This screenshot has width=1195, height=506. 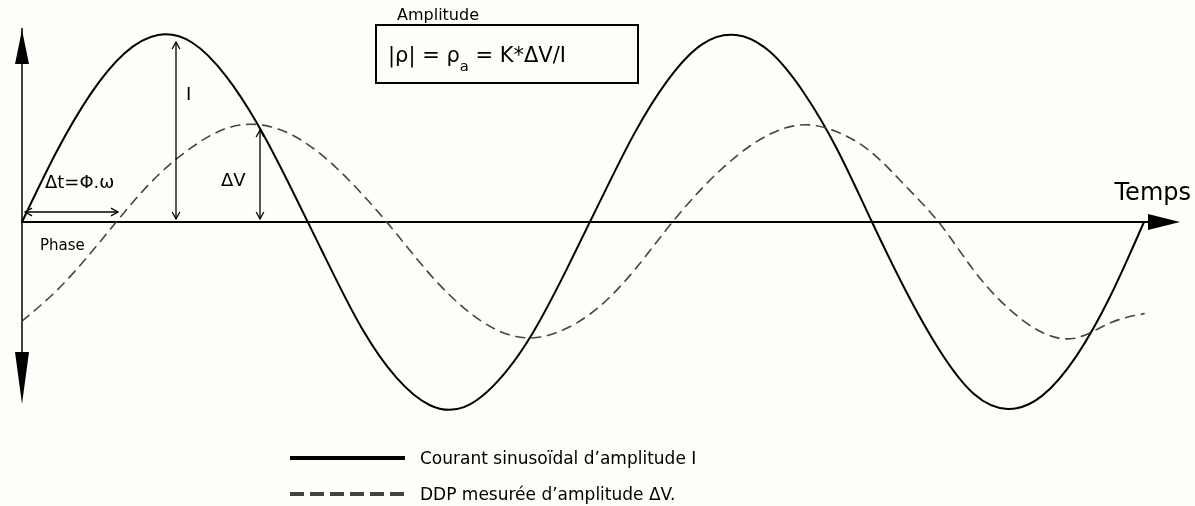 What do you see at coordinates (477, 58) in the screenshot?
I see `annotation: |ρ| = ρ$_{a}$ = K*ΔV/I` at bounding box center [477, 58].